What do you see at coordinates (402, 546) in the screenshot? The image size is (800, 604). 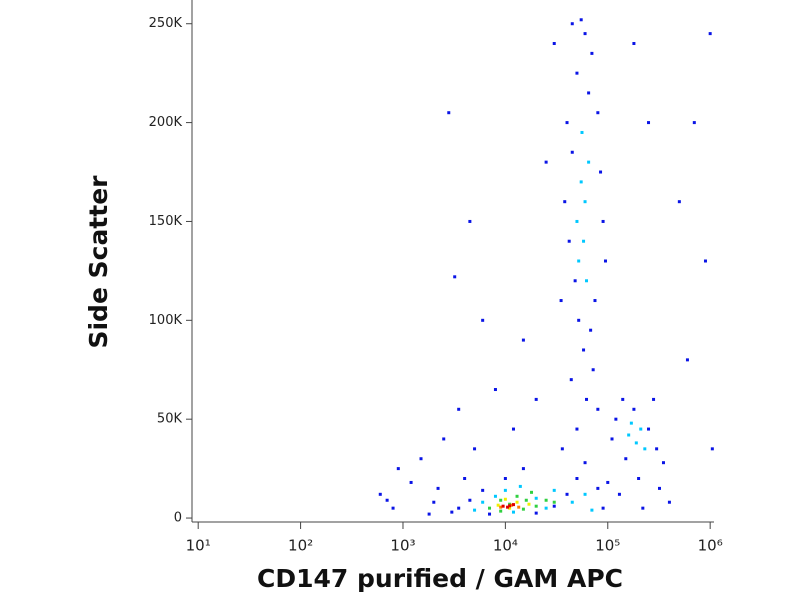 I see `x-tick-label: 10³` at bounding box center [402, 546].